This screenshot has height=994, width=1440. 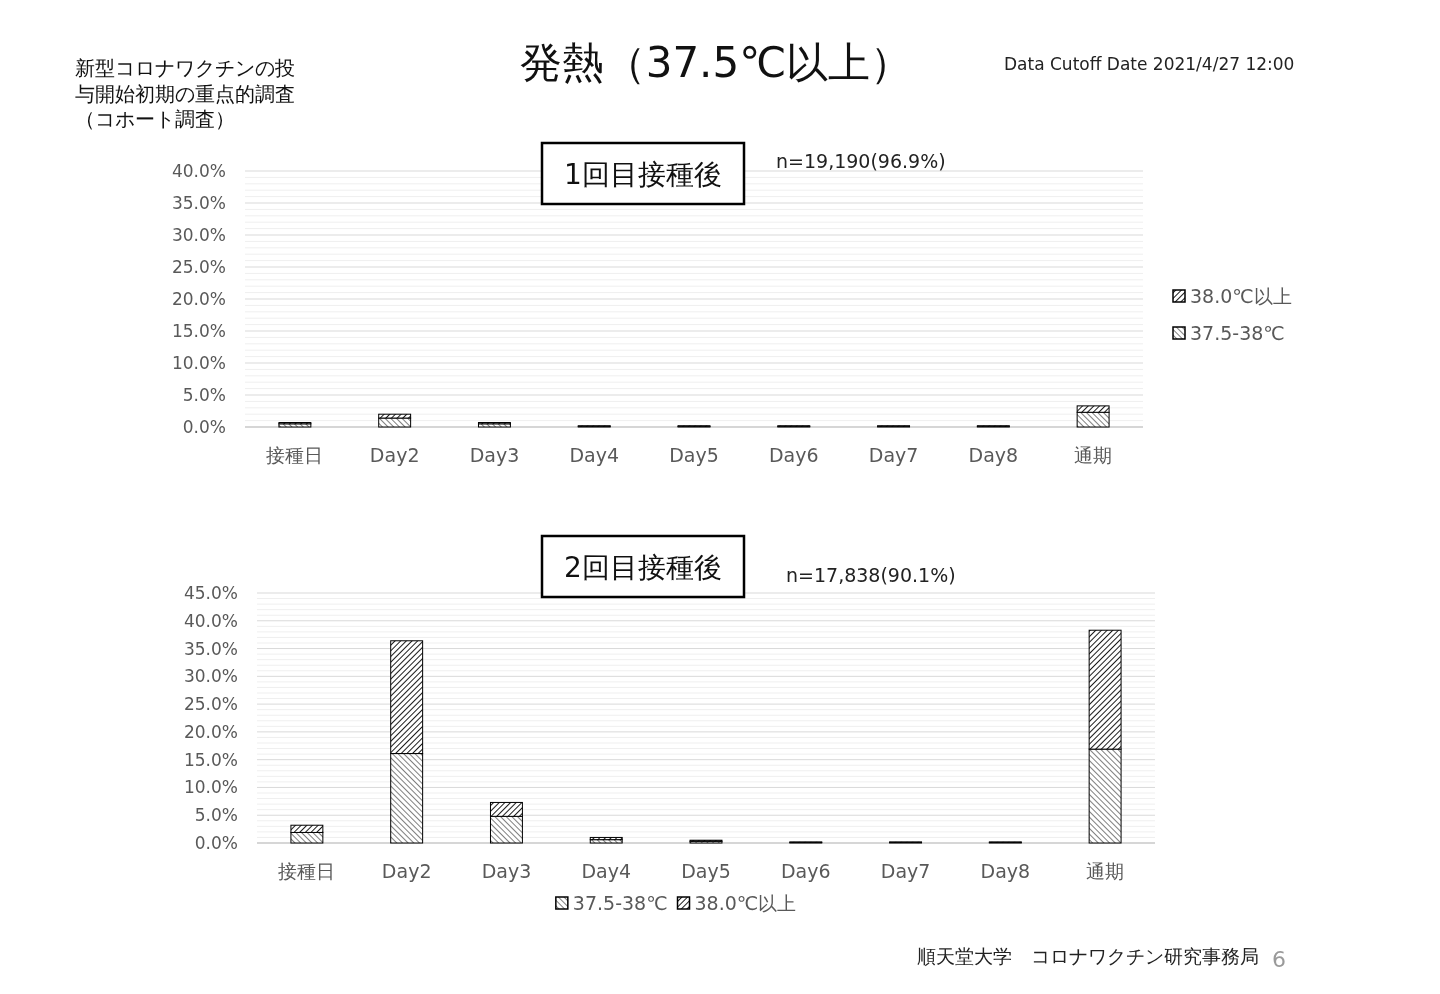 I want to click on chart-title: 2回目接種後, so click(x=643, y=566).